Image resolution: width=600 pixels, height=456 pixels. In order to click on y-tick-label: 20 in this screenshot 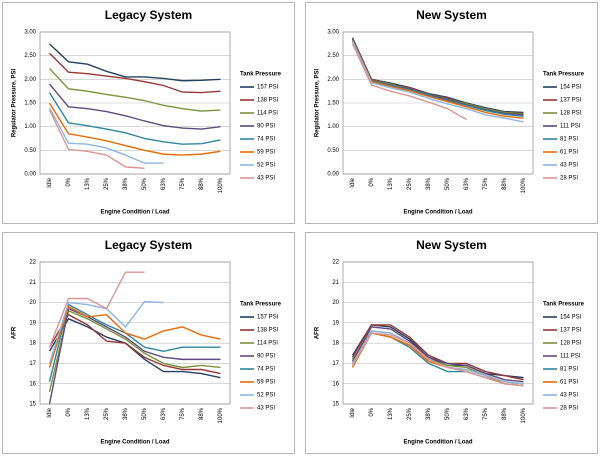, I will do `click(335, 303)`.